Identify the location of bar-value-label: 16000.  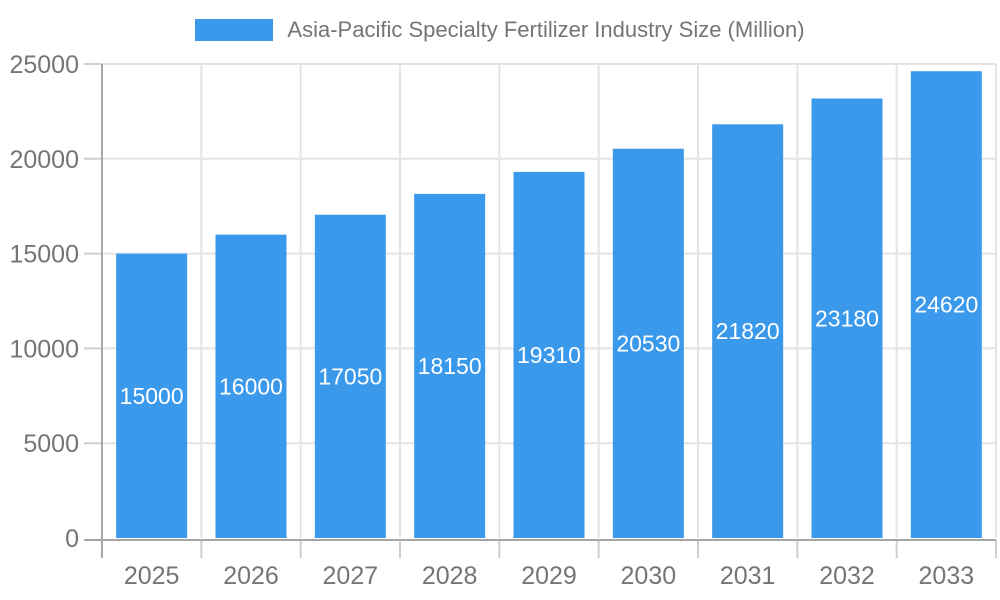
(251, 386).